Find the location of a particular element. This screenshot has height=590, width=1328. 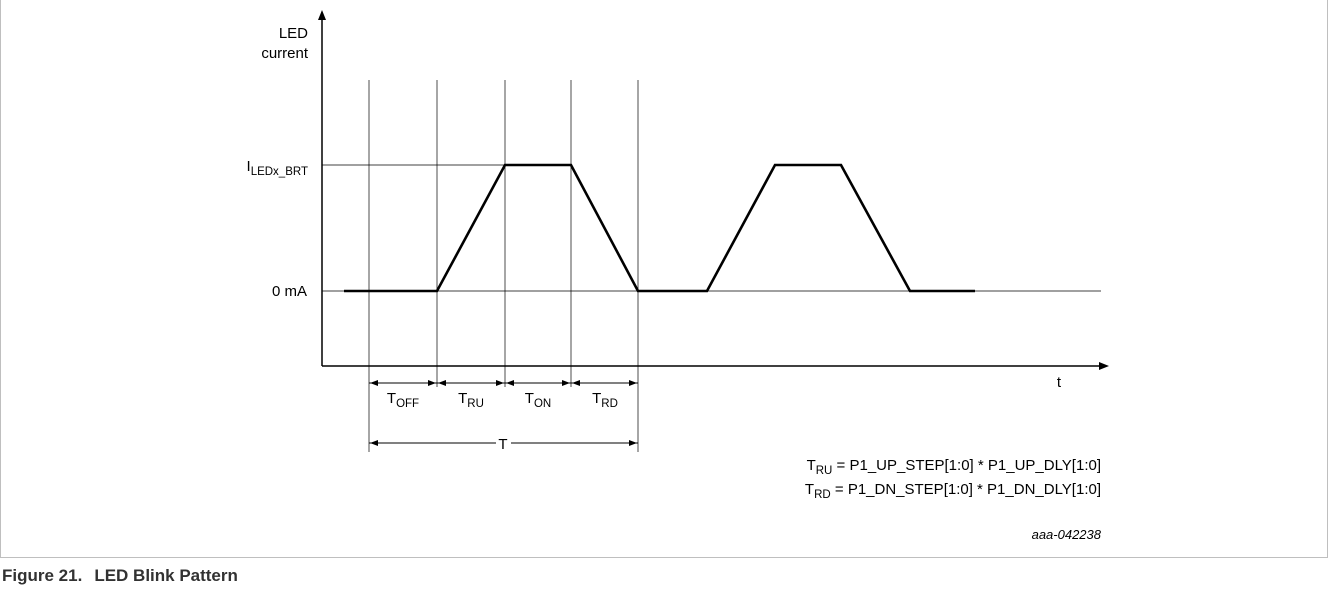

period-label: T is located at coordinates (502, 444).